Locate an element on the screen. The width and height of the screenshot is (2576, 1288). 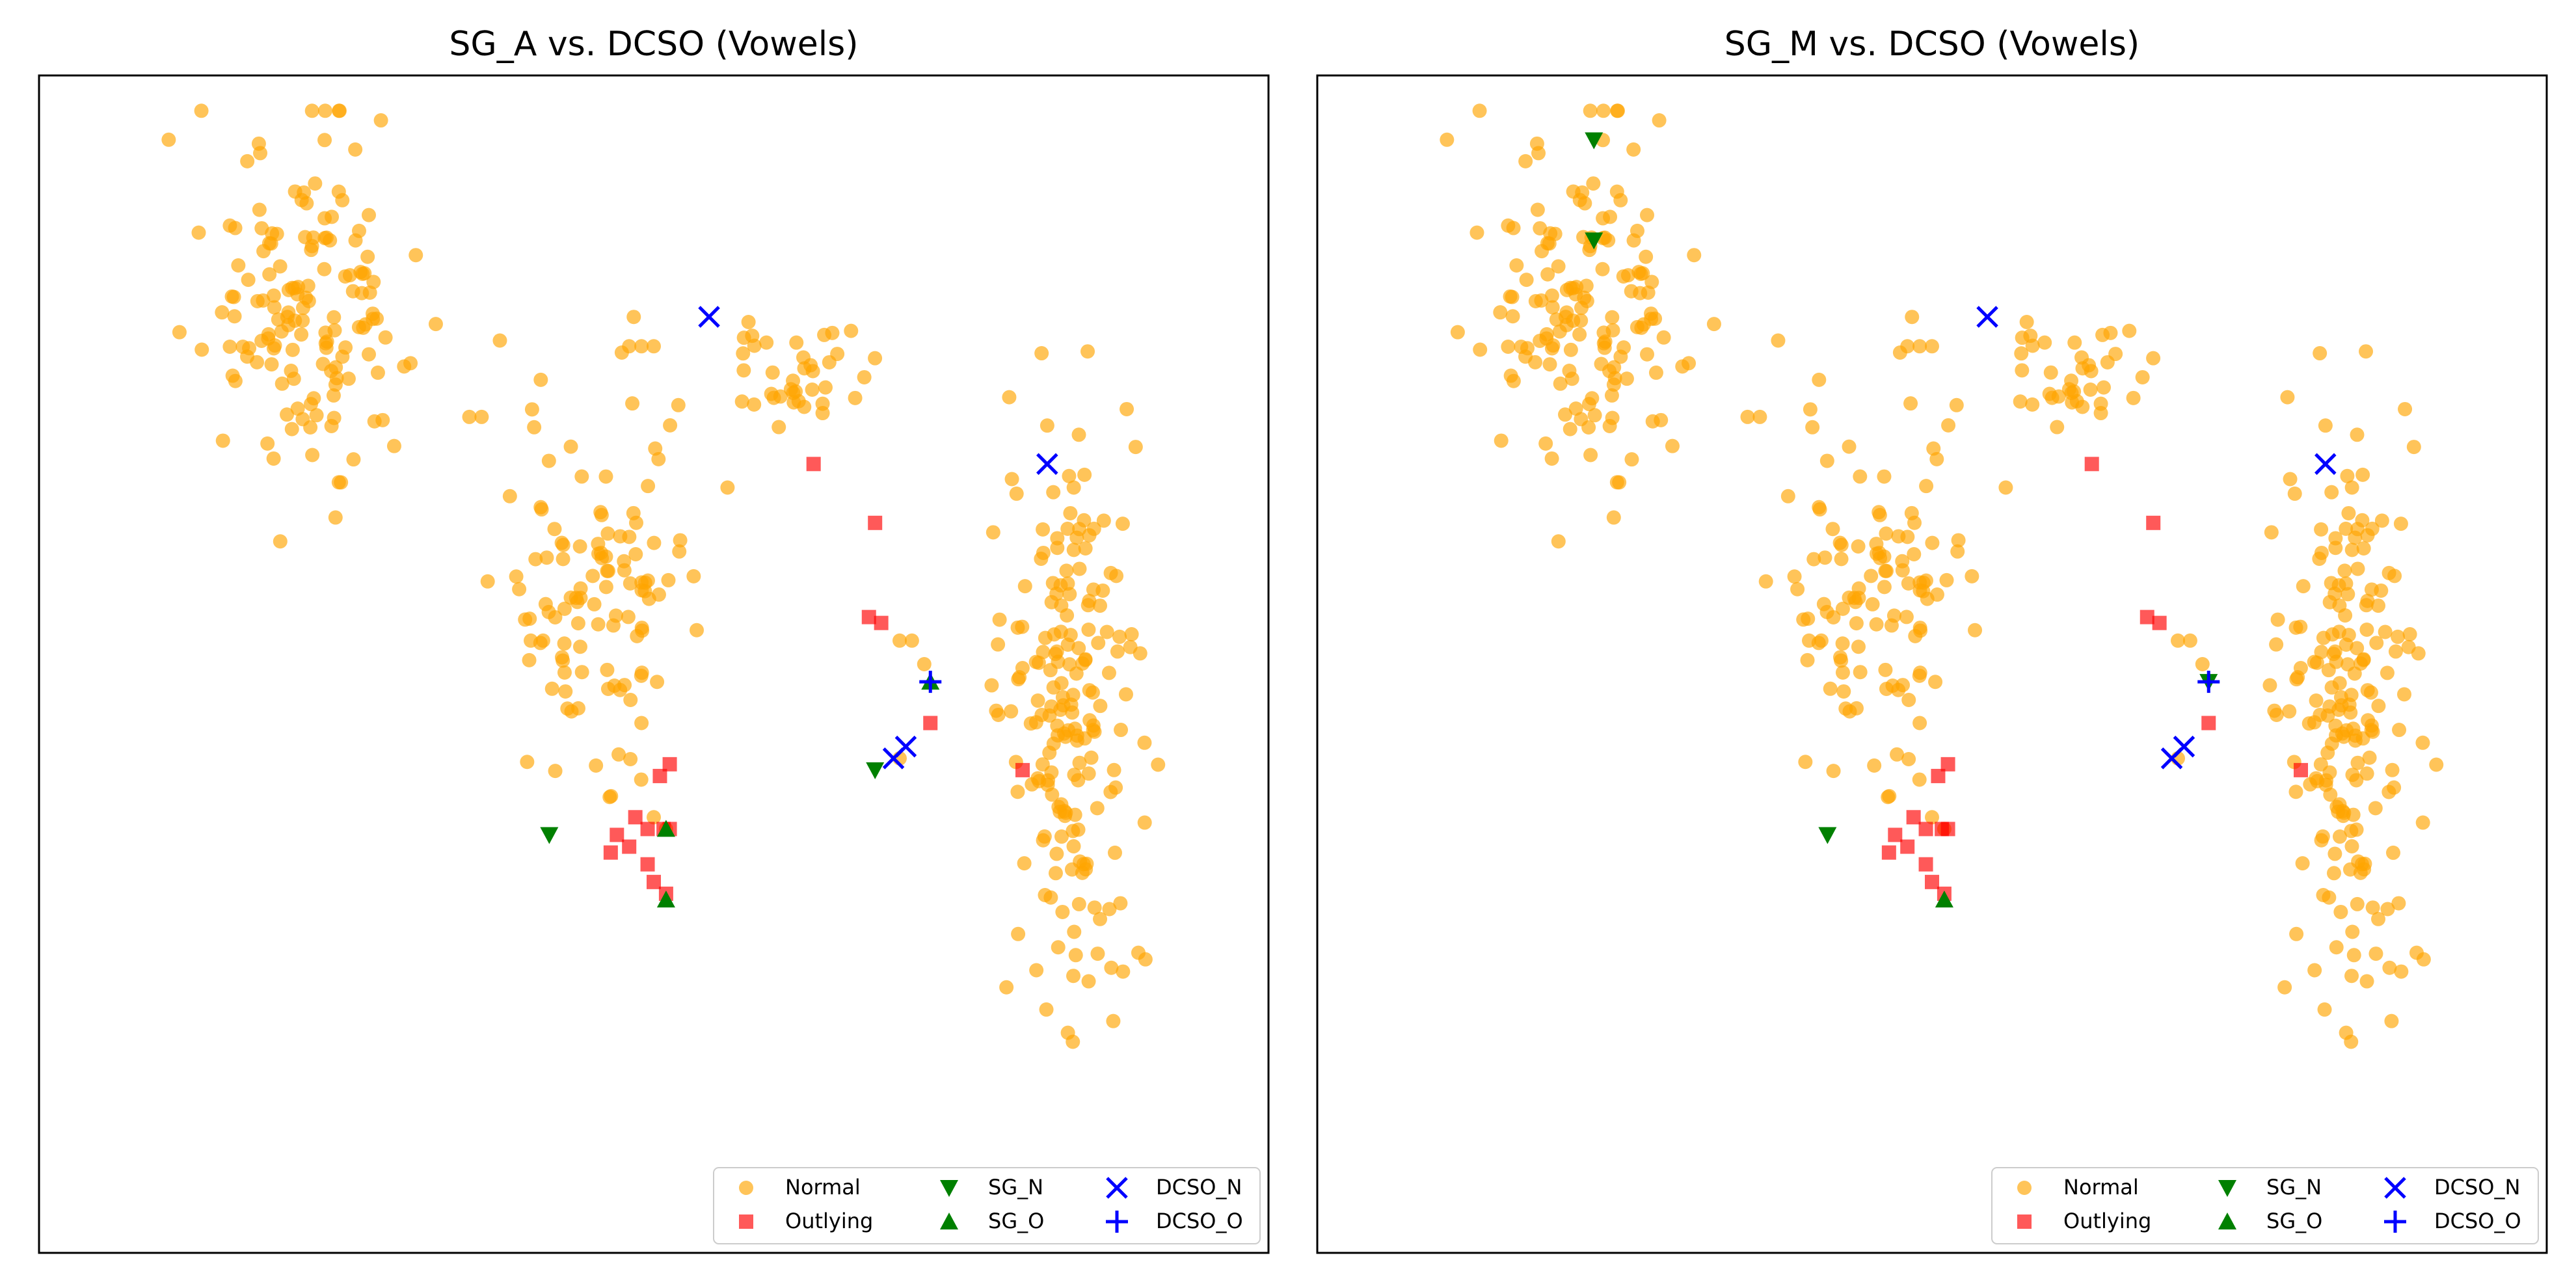
point-sg-n is located at coordinates (1827, 835).